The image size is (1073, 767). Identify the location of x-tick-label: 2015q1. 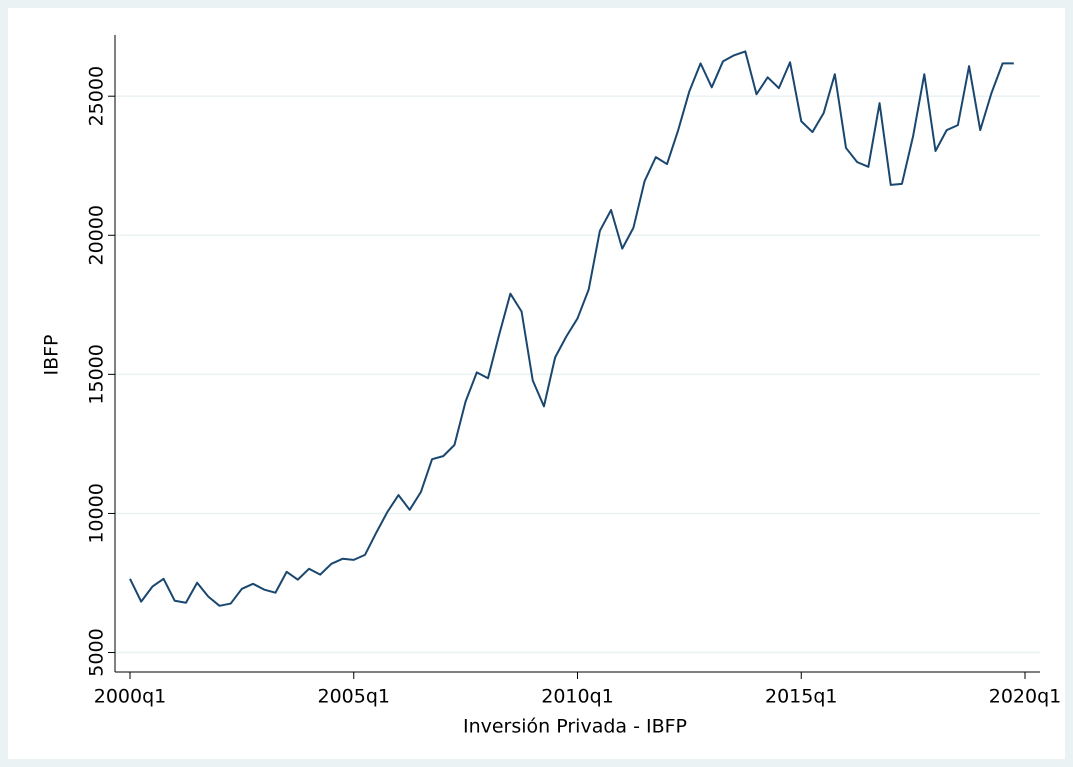
(801, 697).